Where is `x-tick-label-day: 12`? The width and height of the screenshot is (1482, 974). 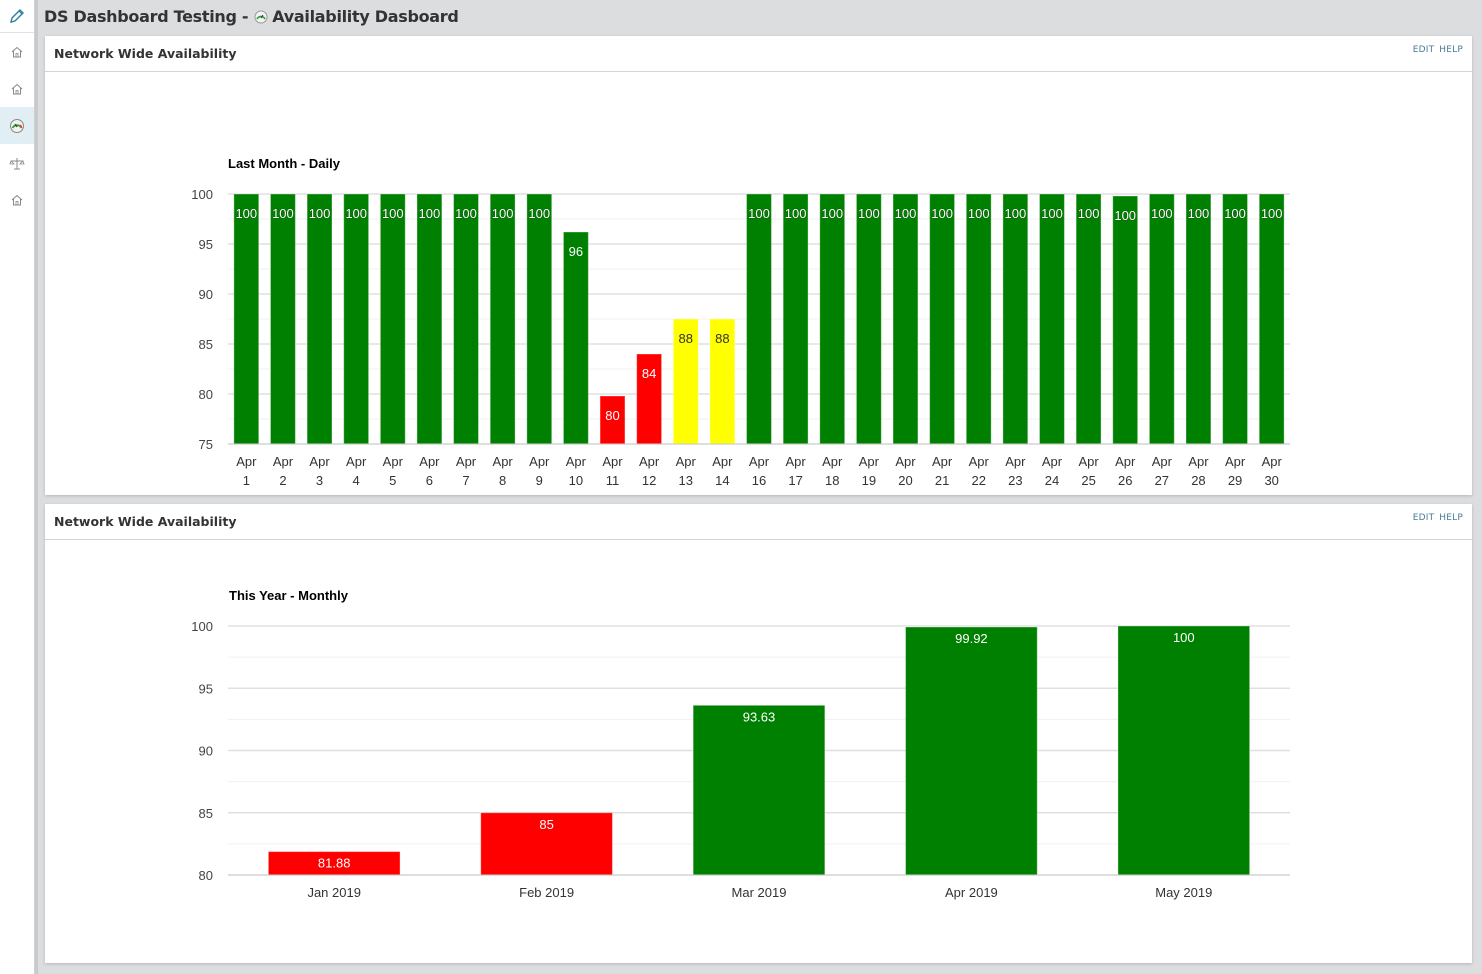
x-tick-label-day: 12 is located at coordinates (649, 480).